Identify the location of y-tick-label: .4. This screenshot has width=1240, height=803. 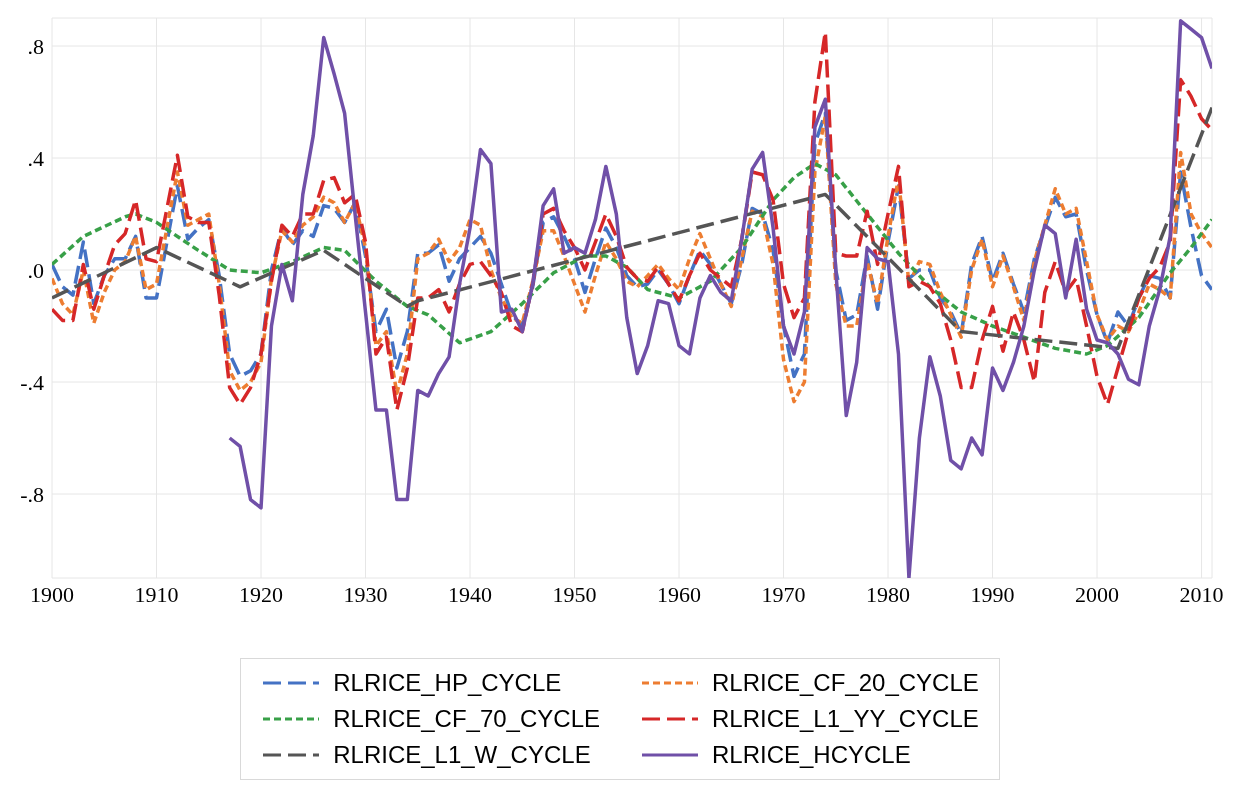
(35, 158).